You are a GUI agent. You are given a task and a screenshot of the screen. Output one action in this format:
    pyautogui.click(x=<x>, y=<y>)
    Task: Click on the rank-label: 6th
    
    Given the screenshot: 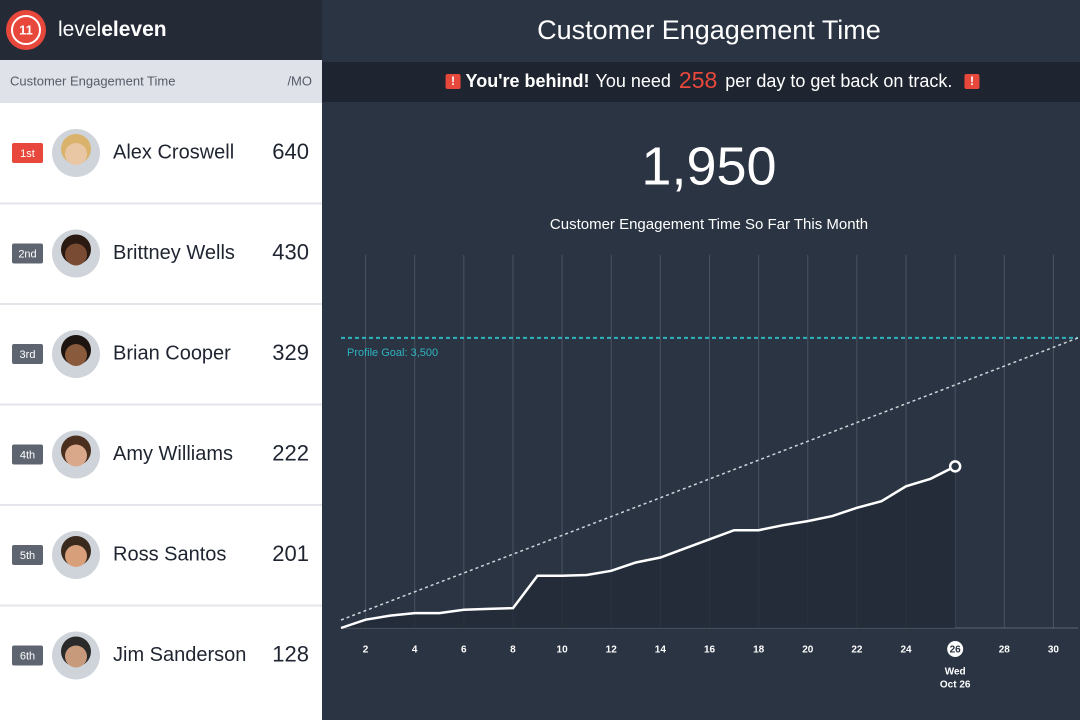 What is the action you would take?
    pyautogui.click(x=27, y=656)
    